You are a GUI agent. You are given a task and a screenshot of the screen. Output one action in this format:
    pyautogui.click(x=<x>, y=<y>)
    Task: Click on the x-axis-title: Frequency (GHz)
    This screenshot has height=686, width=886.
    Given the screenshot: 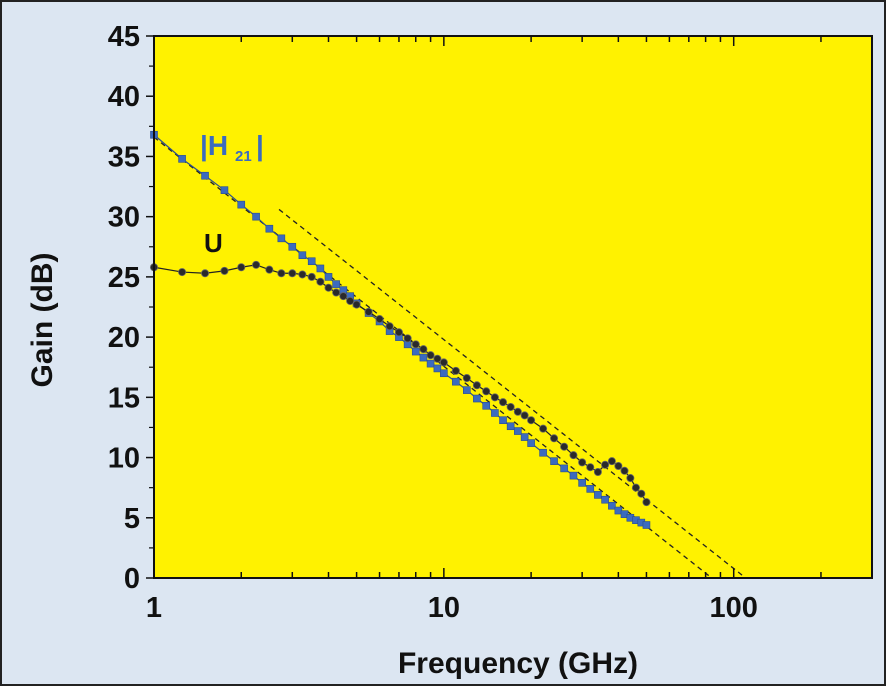 What is the action you would take?
    pyautogui.click(x=518, y=663)
    